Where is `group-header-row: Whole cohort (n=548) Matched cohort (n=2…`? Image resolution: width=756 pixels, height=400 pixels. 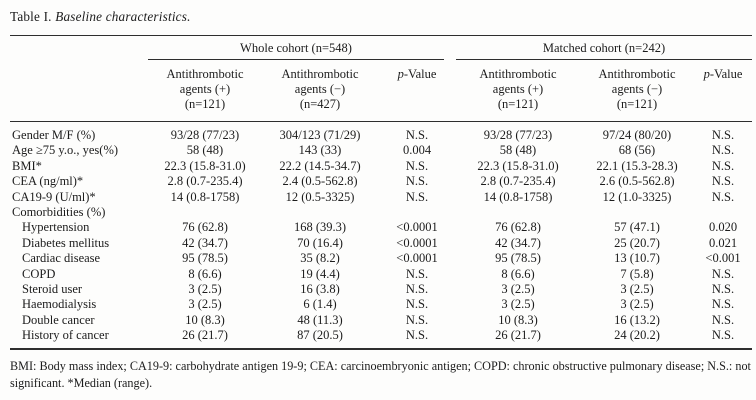
group-header-row: Whole cohort (n=548) Matched cohort (n=2… is located at coordinates (381, 48).